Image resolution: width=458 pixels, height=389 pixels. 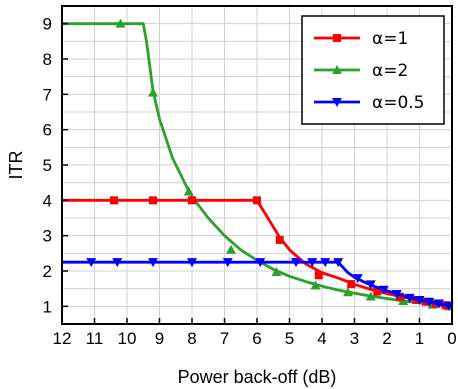 What do you see at coordinates (390, 39) in the screenshot?
I see `legend-label: α=1` at bounding box center [390, 39].